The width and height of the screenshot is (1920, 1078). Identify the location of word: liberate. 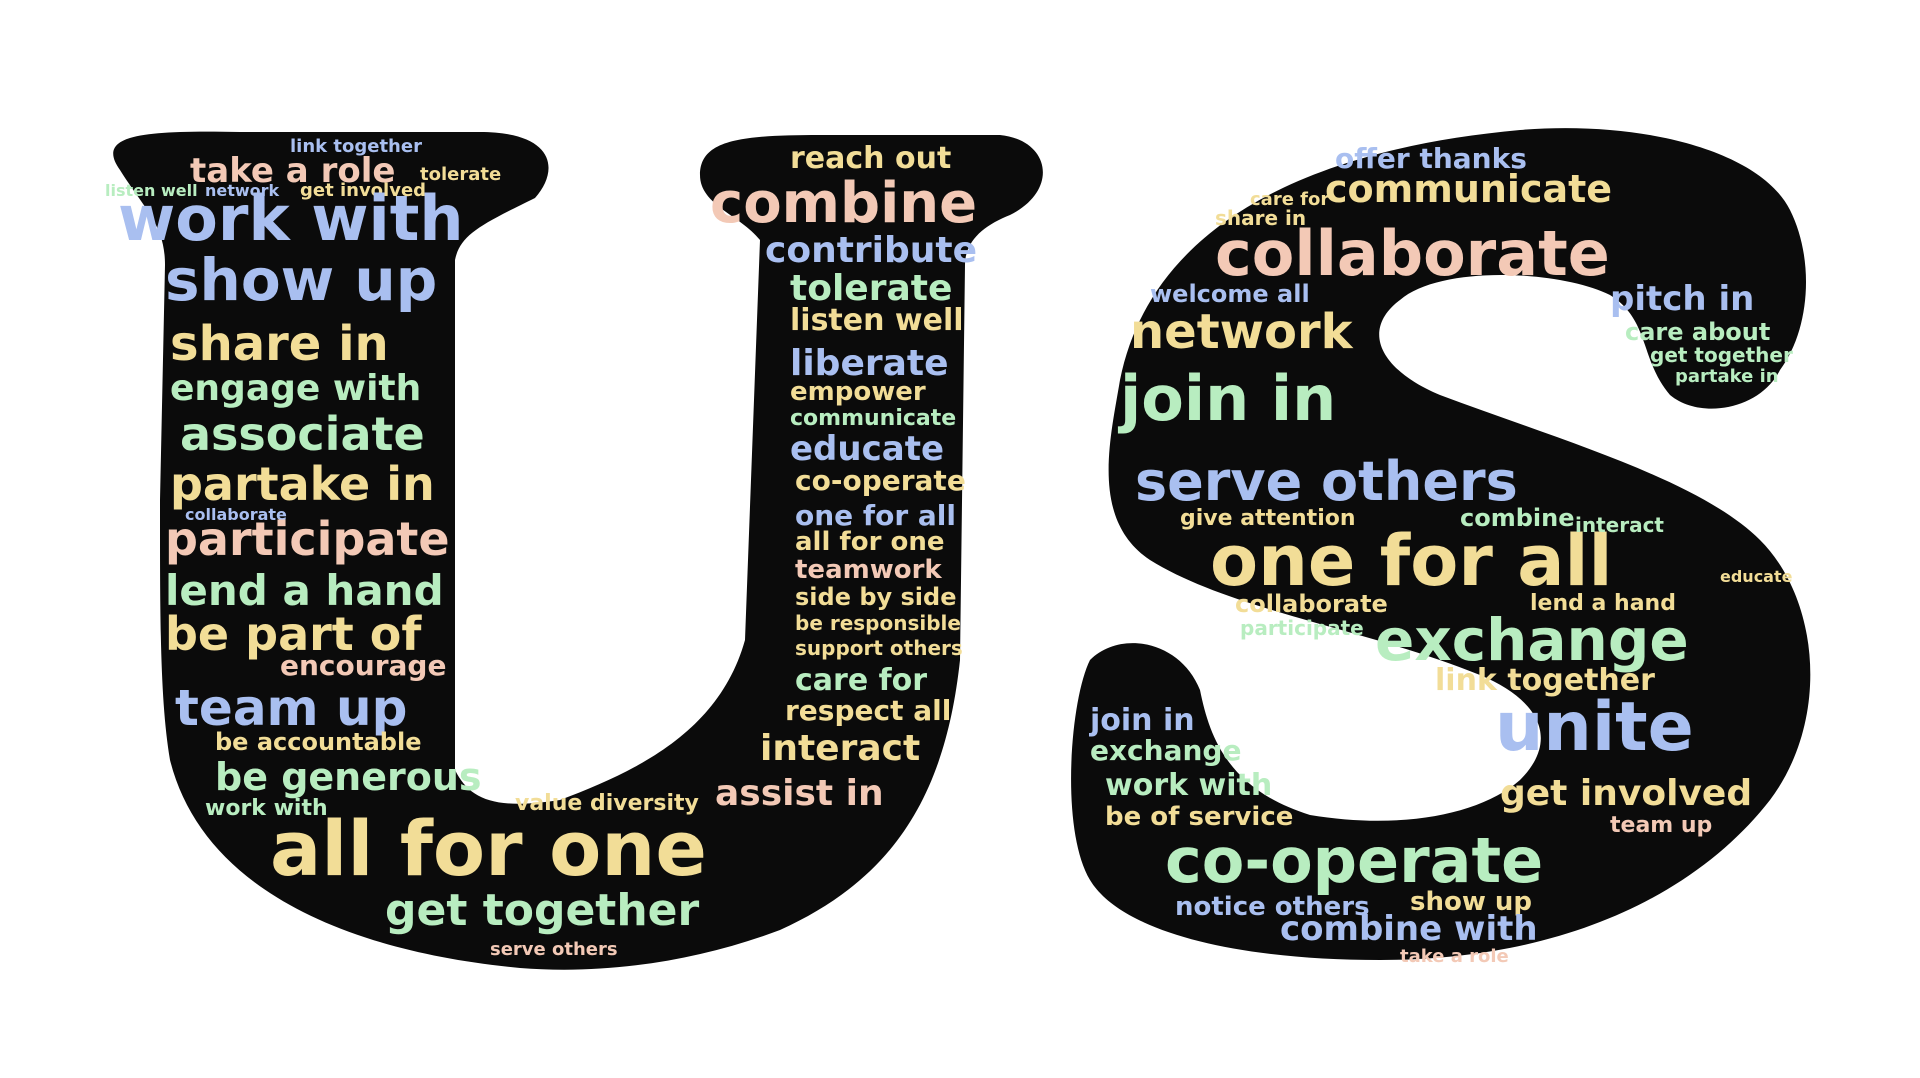
(869, 363).